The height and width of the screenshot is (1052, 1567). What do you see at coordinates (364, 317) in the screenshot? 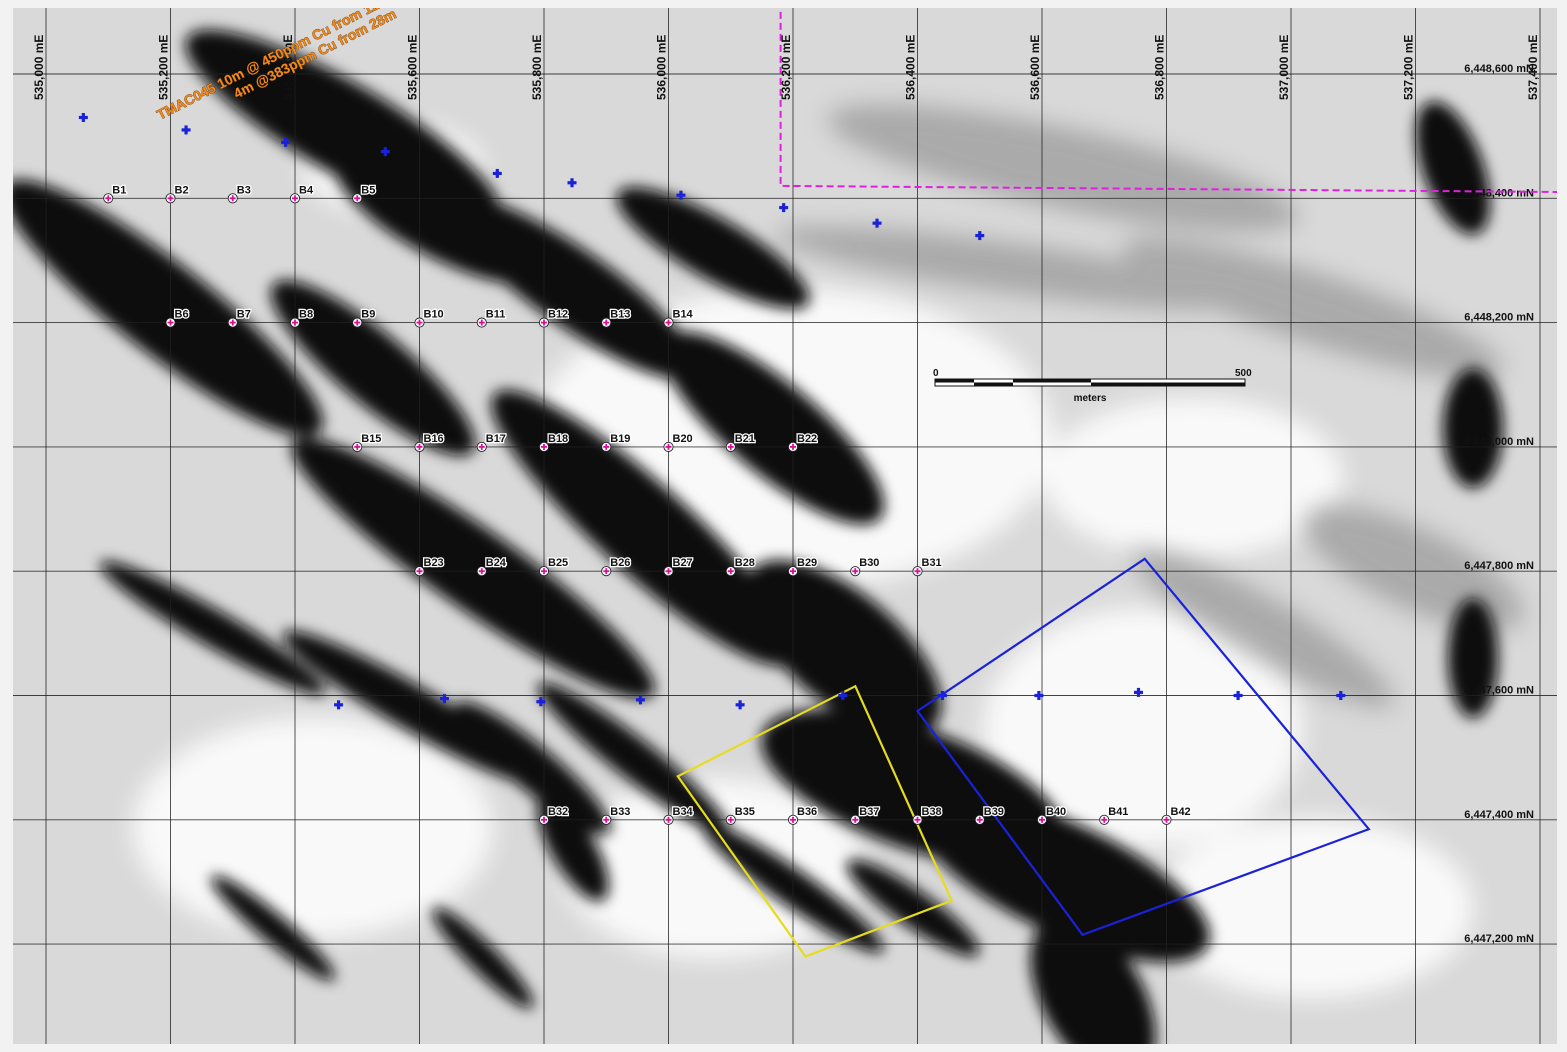
I see `station-b9: B9` at bounding box center [364, 317].